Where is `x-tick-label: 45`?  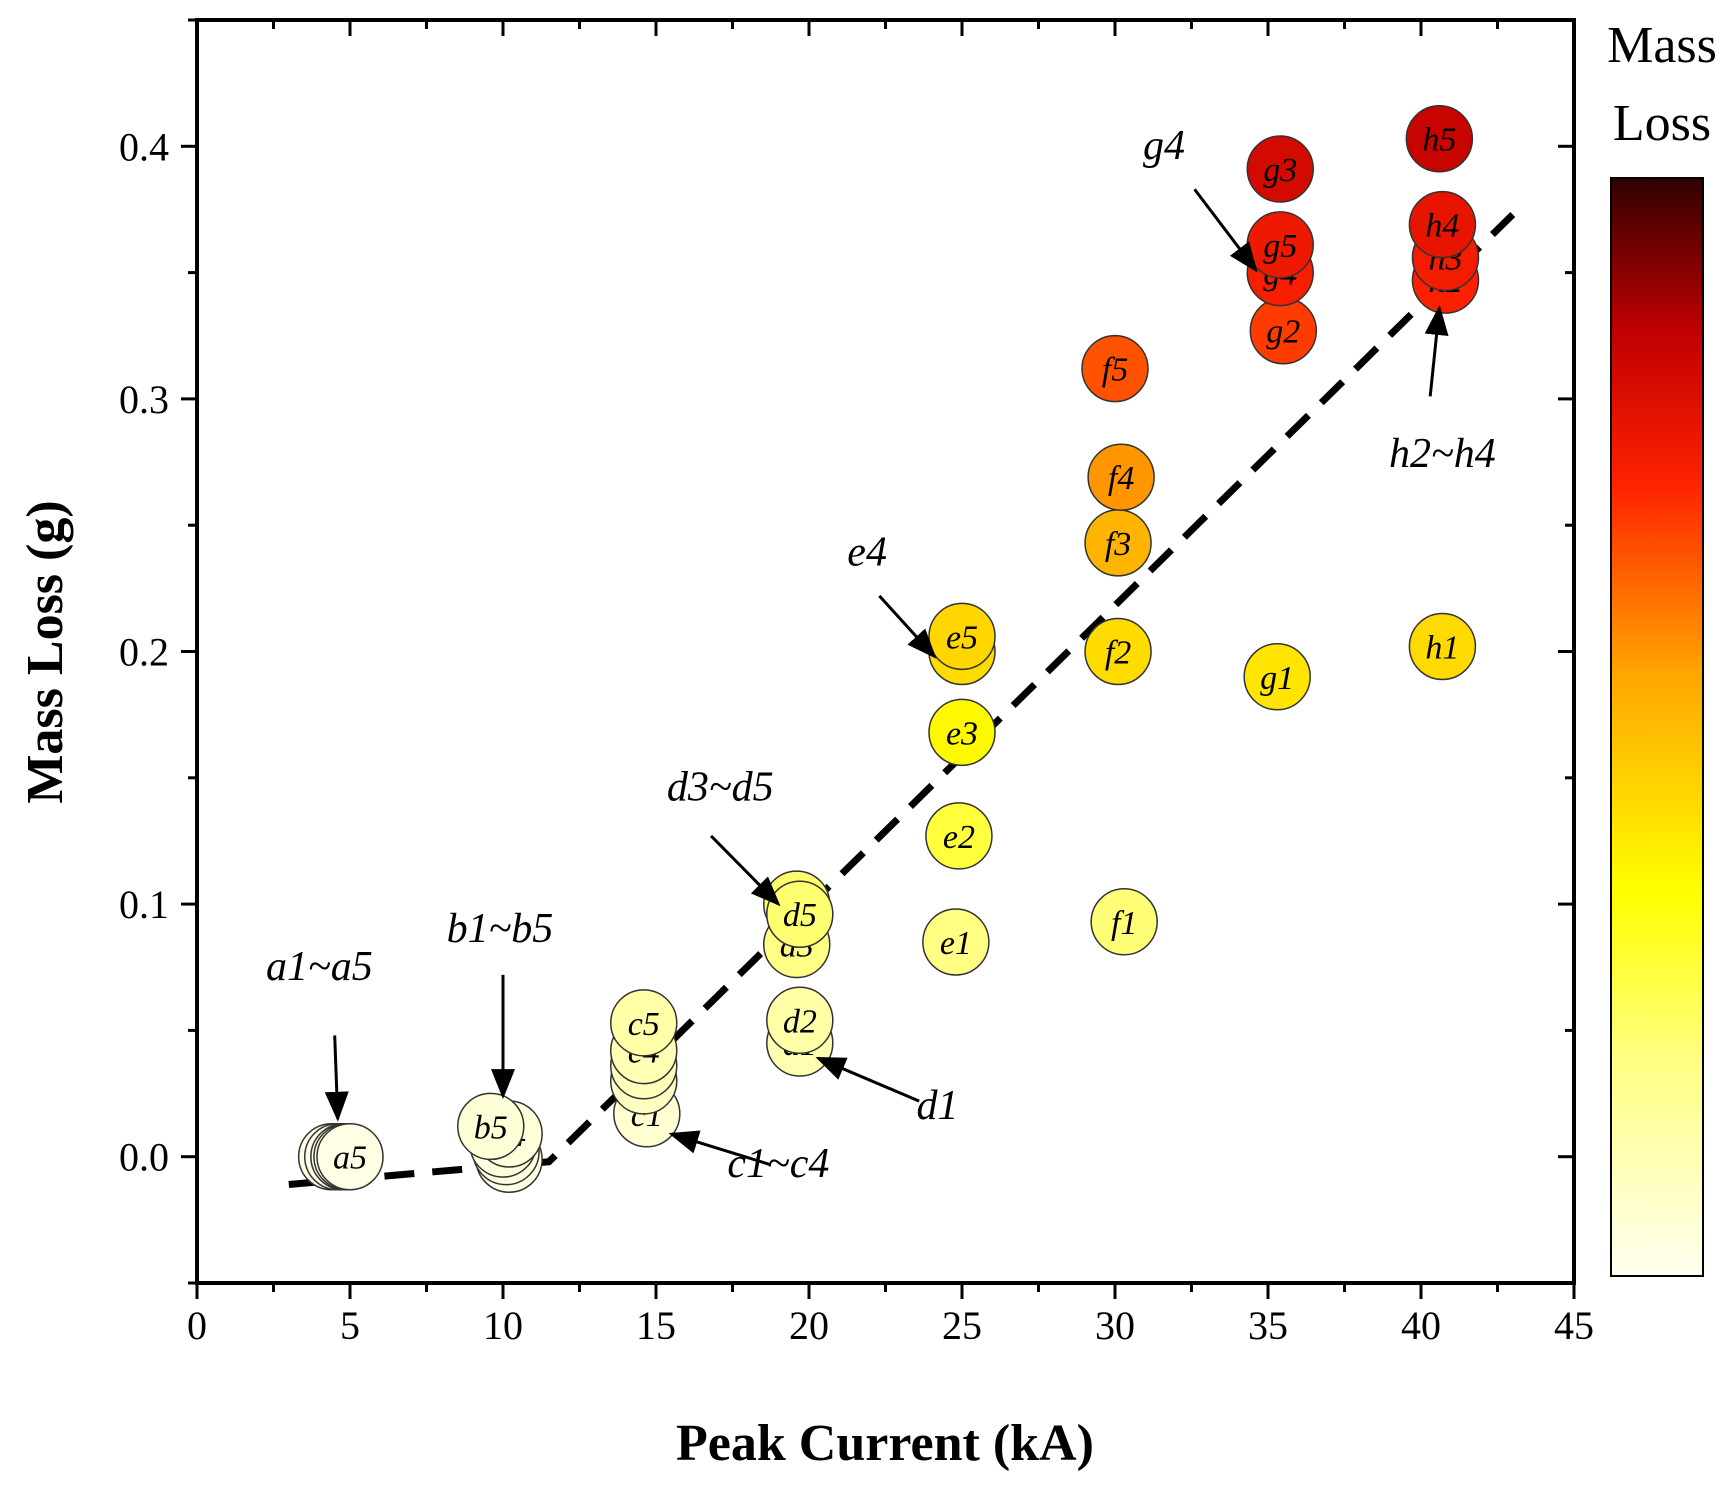
x-tick-label: 45 is located at coordinates (1574, 1325).